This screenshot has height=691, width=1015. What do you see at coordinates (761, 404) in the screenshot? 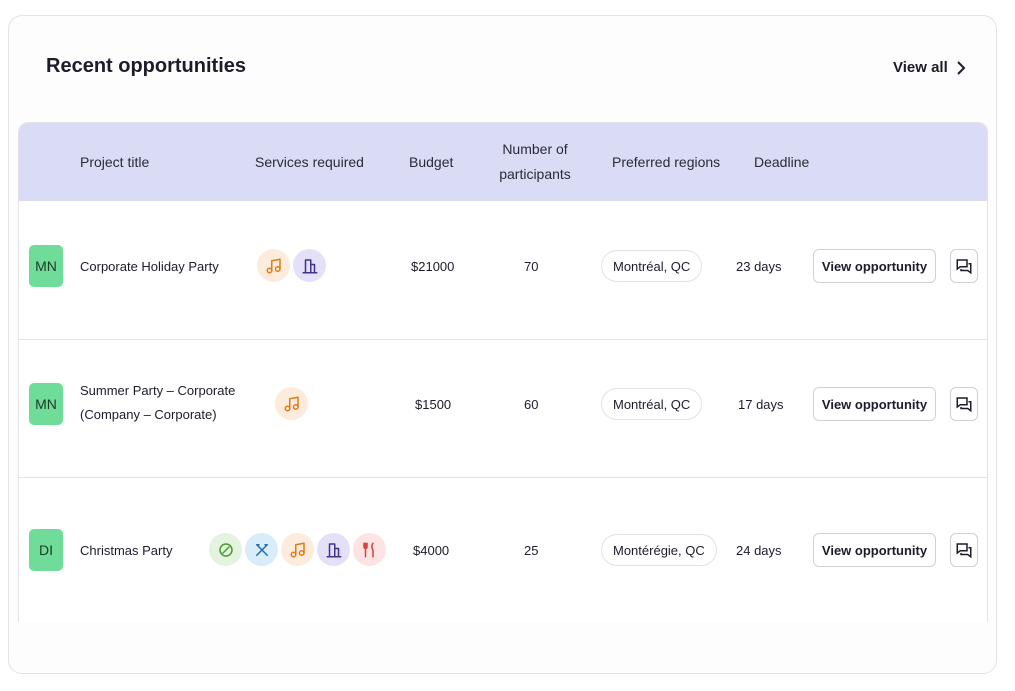
I see `deadline: 17 days` at bounding box center [761, 404].